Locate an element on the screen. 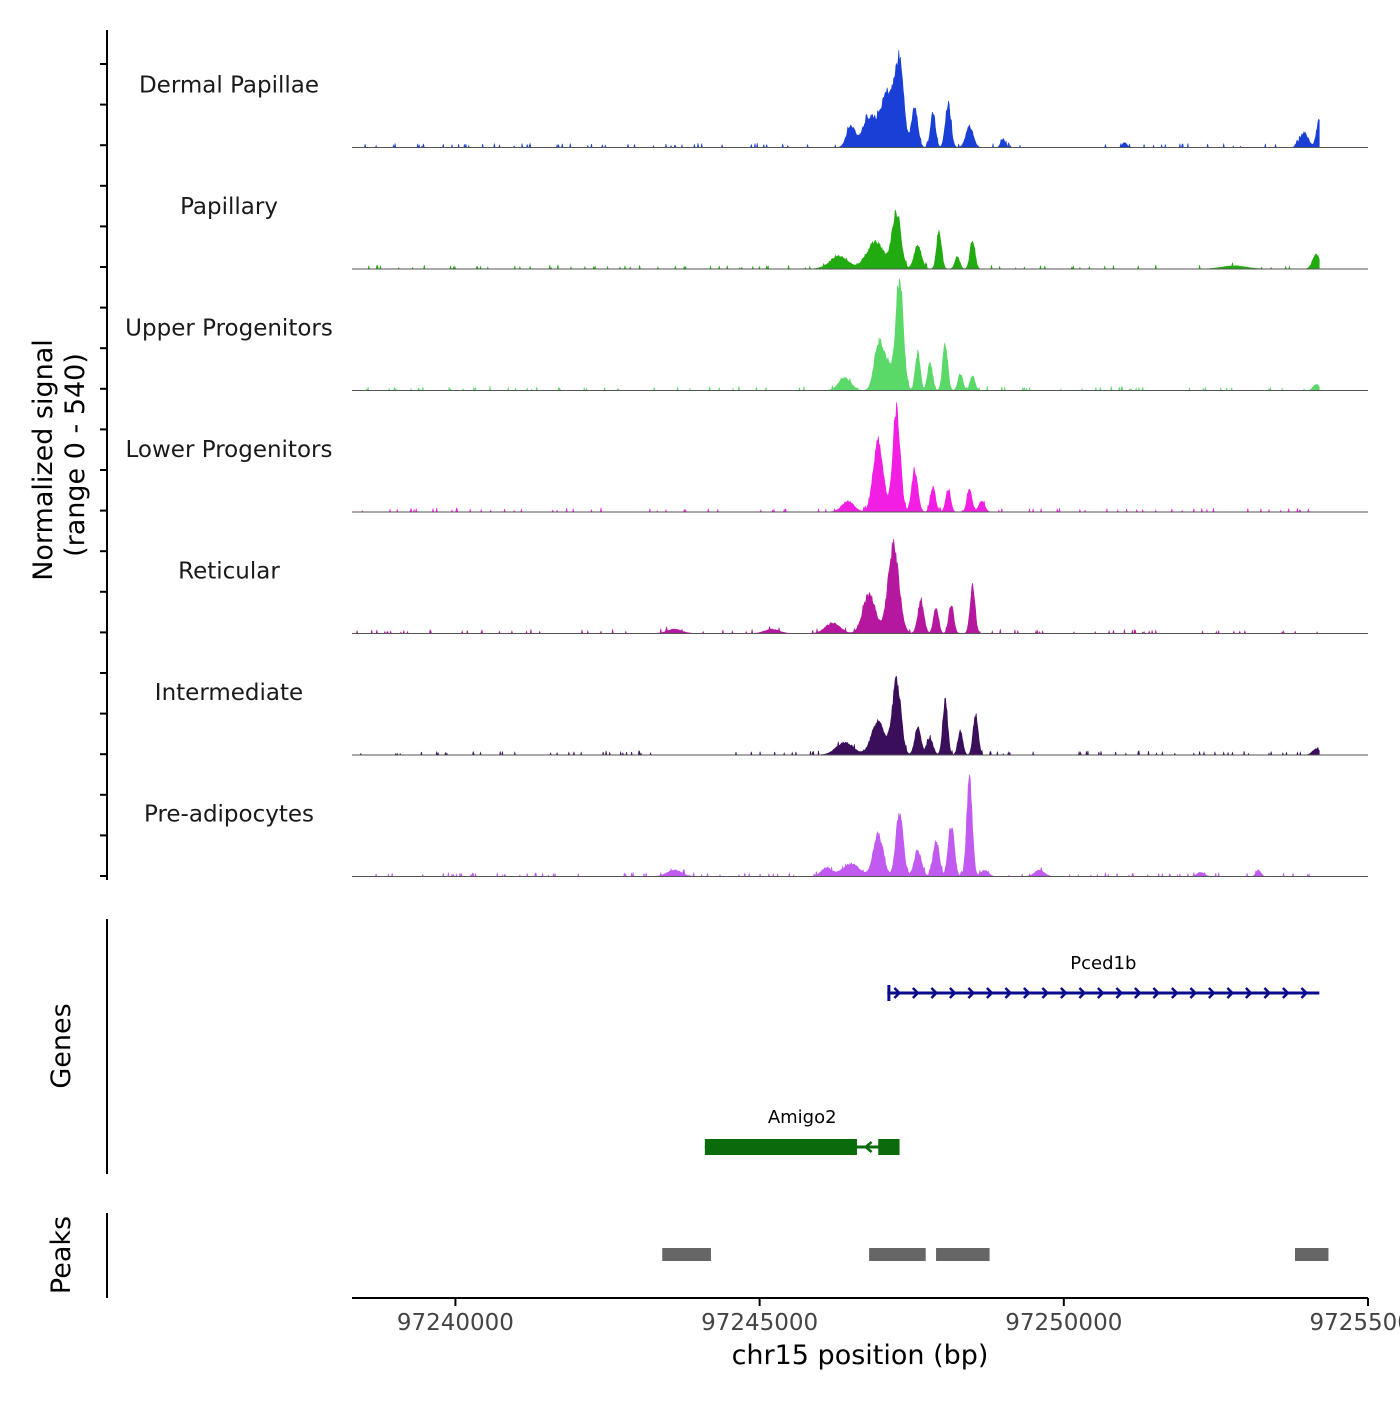 The image size is (1400, 1404). signal-left-axis is located at coordinates (104, 455).